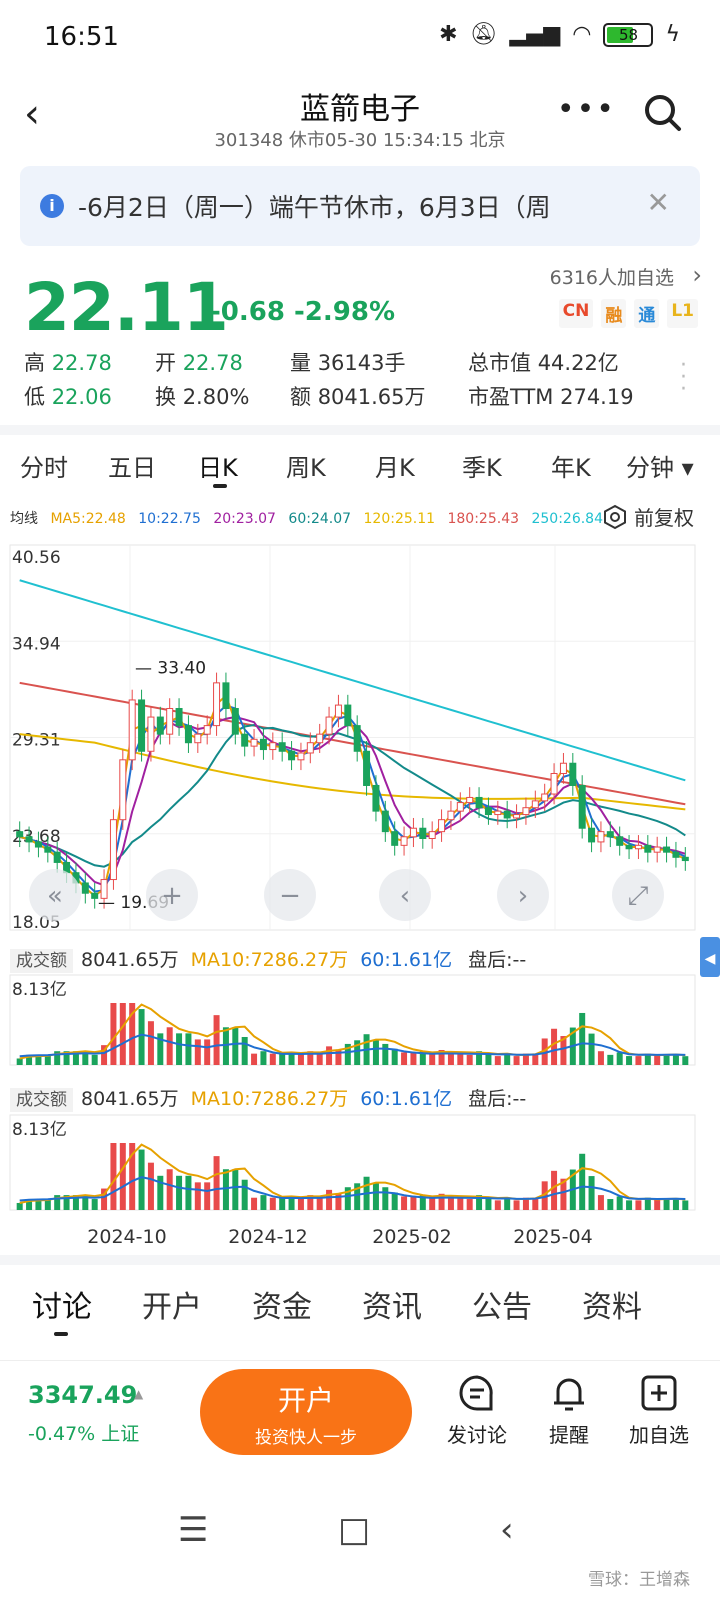 The image size is (720, 1600). I want to click on tab-minute: 分钟 ▾, so click(660, 468).